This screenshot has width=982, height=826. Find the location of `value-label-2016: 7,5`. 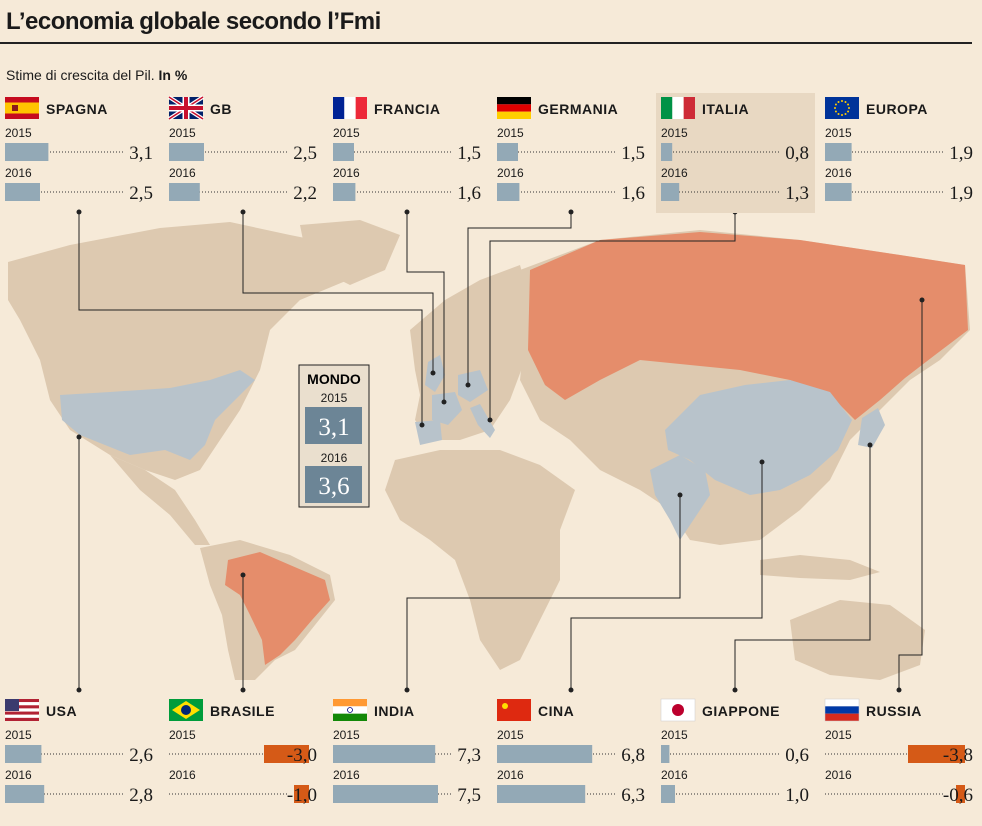

value-label-2016: 7,5 is located at coordinates (469, 795).